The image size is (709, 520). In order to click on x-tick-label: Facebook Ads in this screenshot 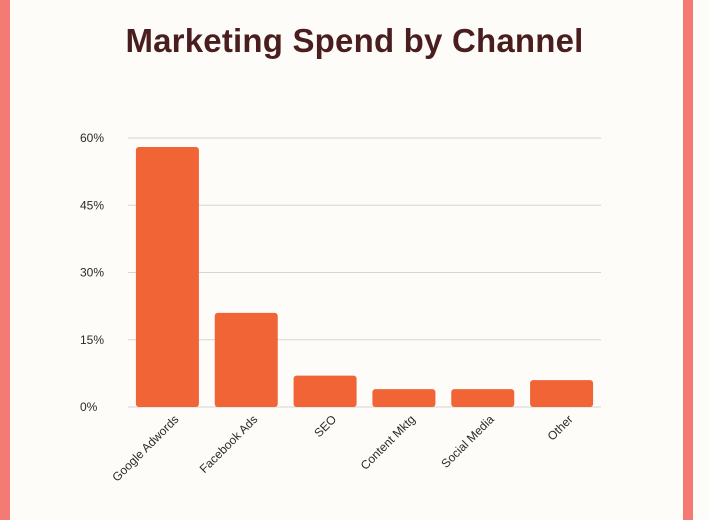, I will do `click(229, 444)`.